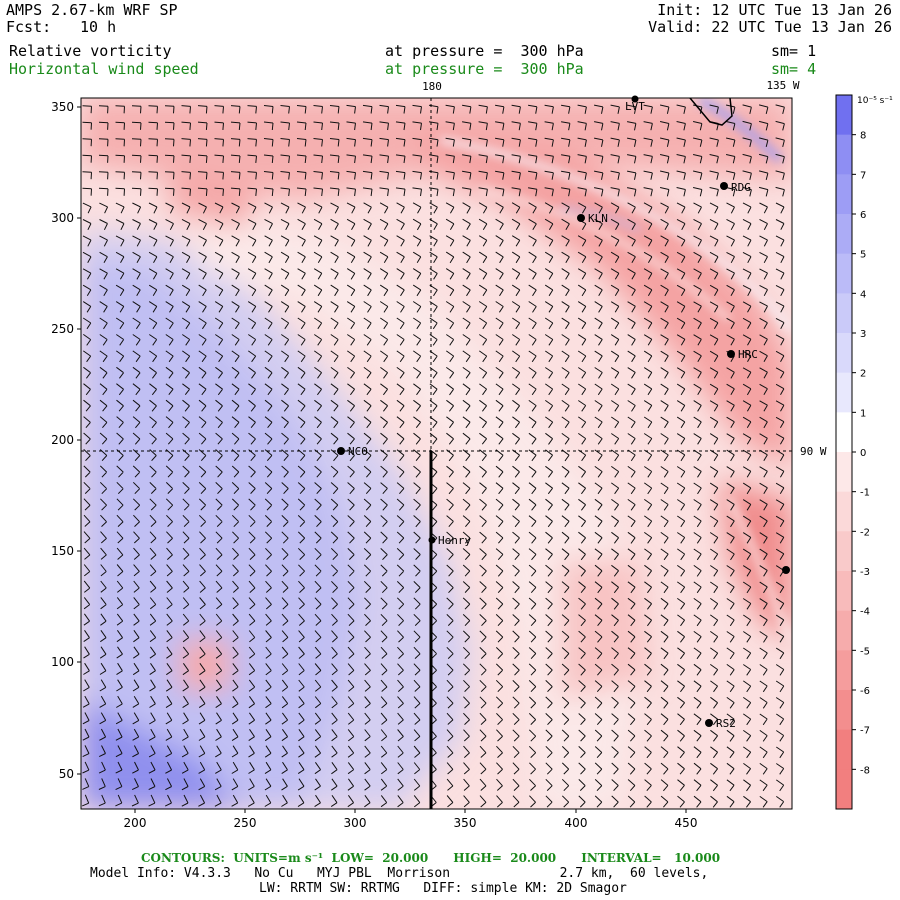  I want to click on station-unnamed-marker, so click(786, 570).